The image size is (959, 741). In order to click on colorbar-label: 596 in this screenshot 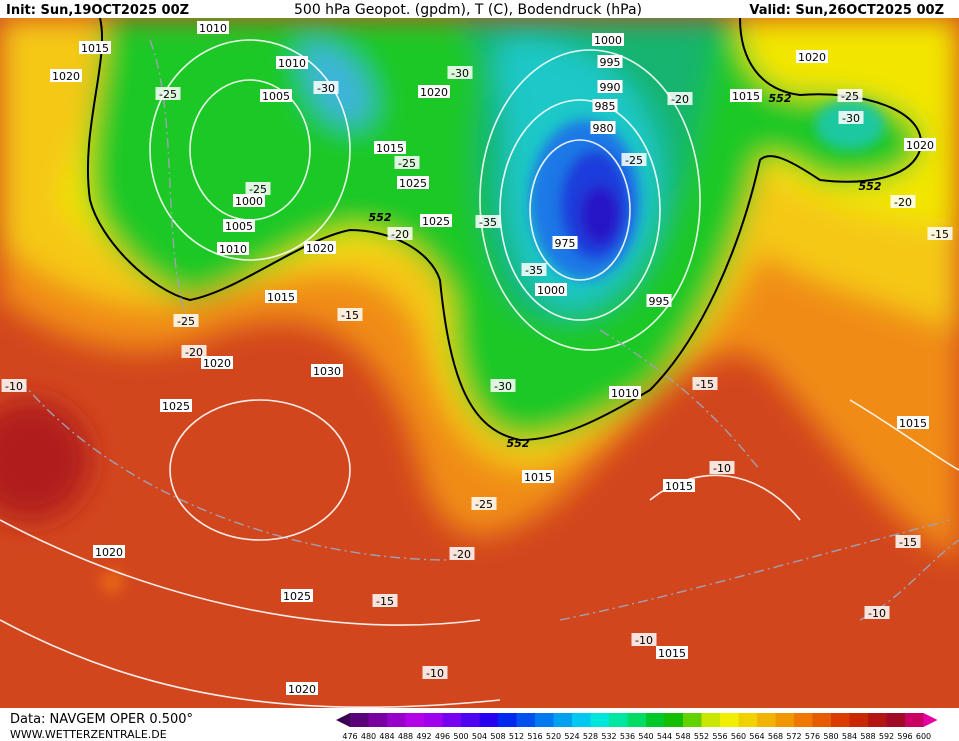, I will do `click(904, 736)`.